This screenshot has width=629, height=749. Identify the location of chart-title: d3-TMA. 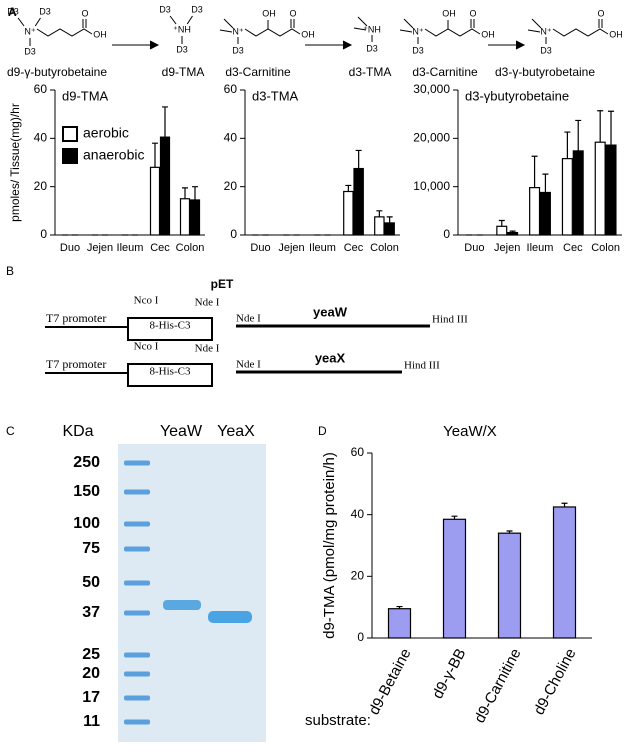
(275, 95).